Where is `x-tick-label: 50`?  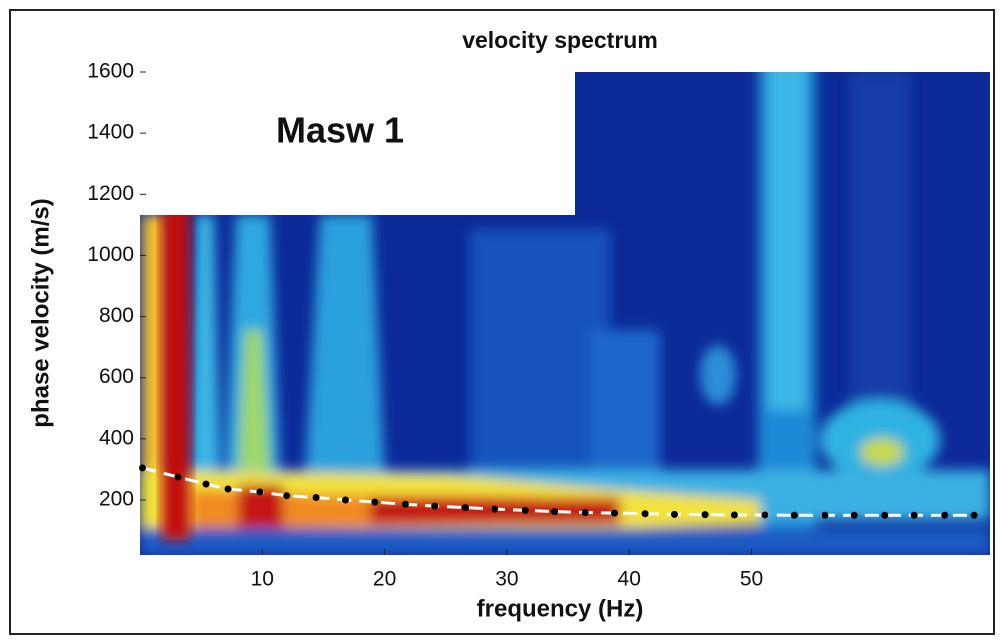
x-tick-label: 50 is located at coordinates (751, 579).